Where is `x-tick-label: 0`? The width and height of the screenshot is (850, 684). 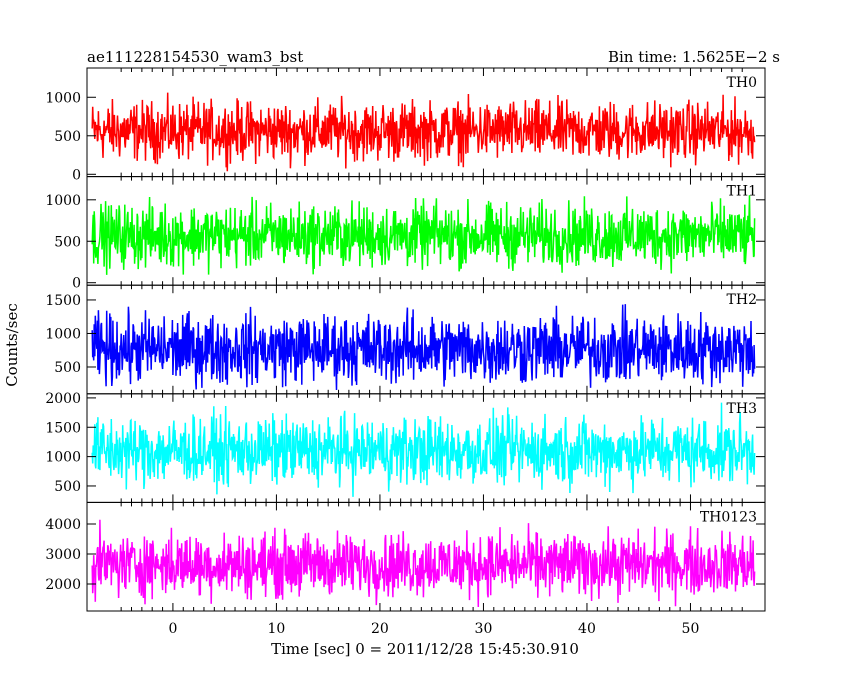 x-tick-label: 0 is located at coordinates (172, 629).